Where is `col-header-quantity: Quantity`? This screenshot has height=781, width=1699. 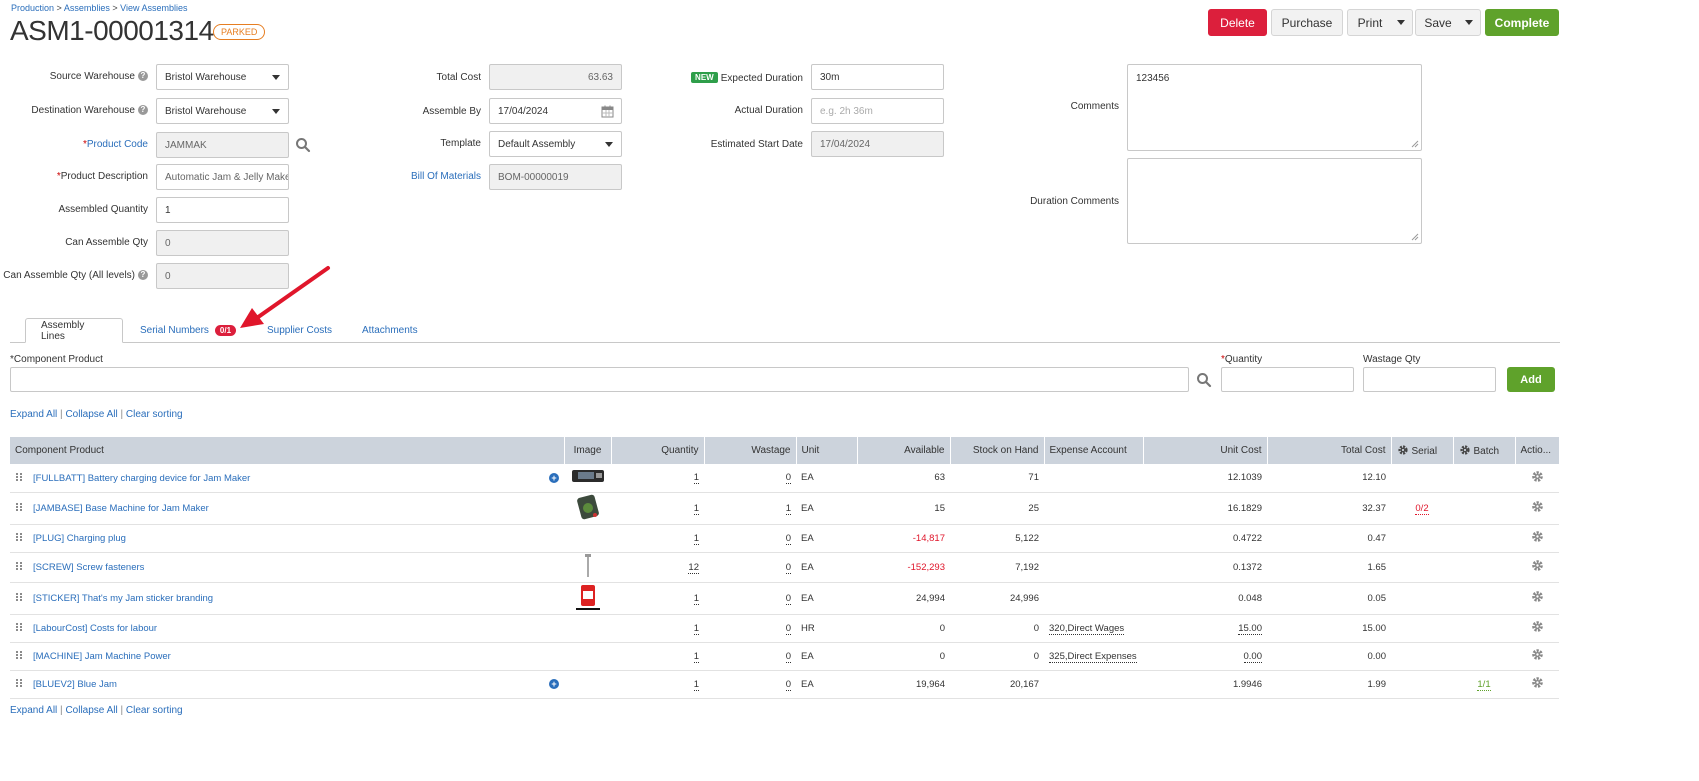 col-header-quantity: Quantity is located at coordinates (658, 450).